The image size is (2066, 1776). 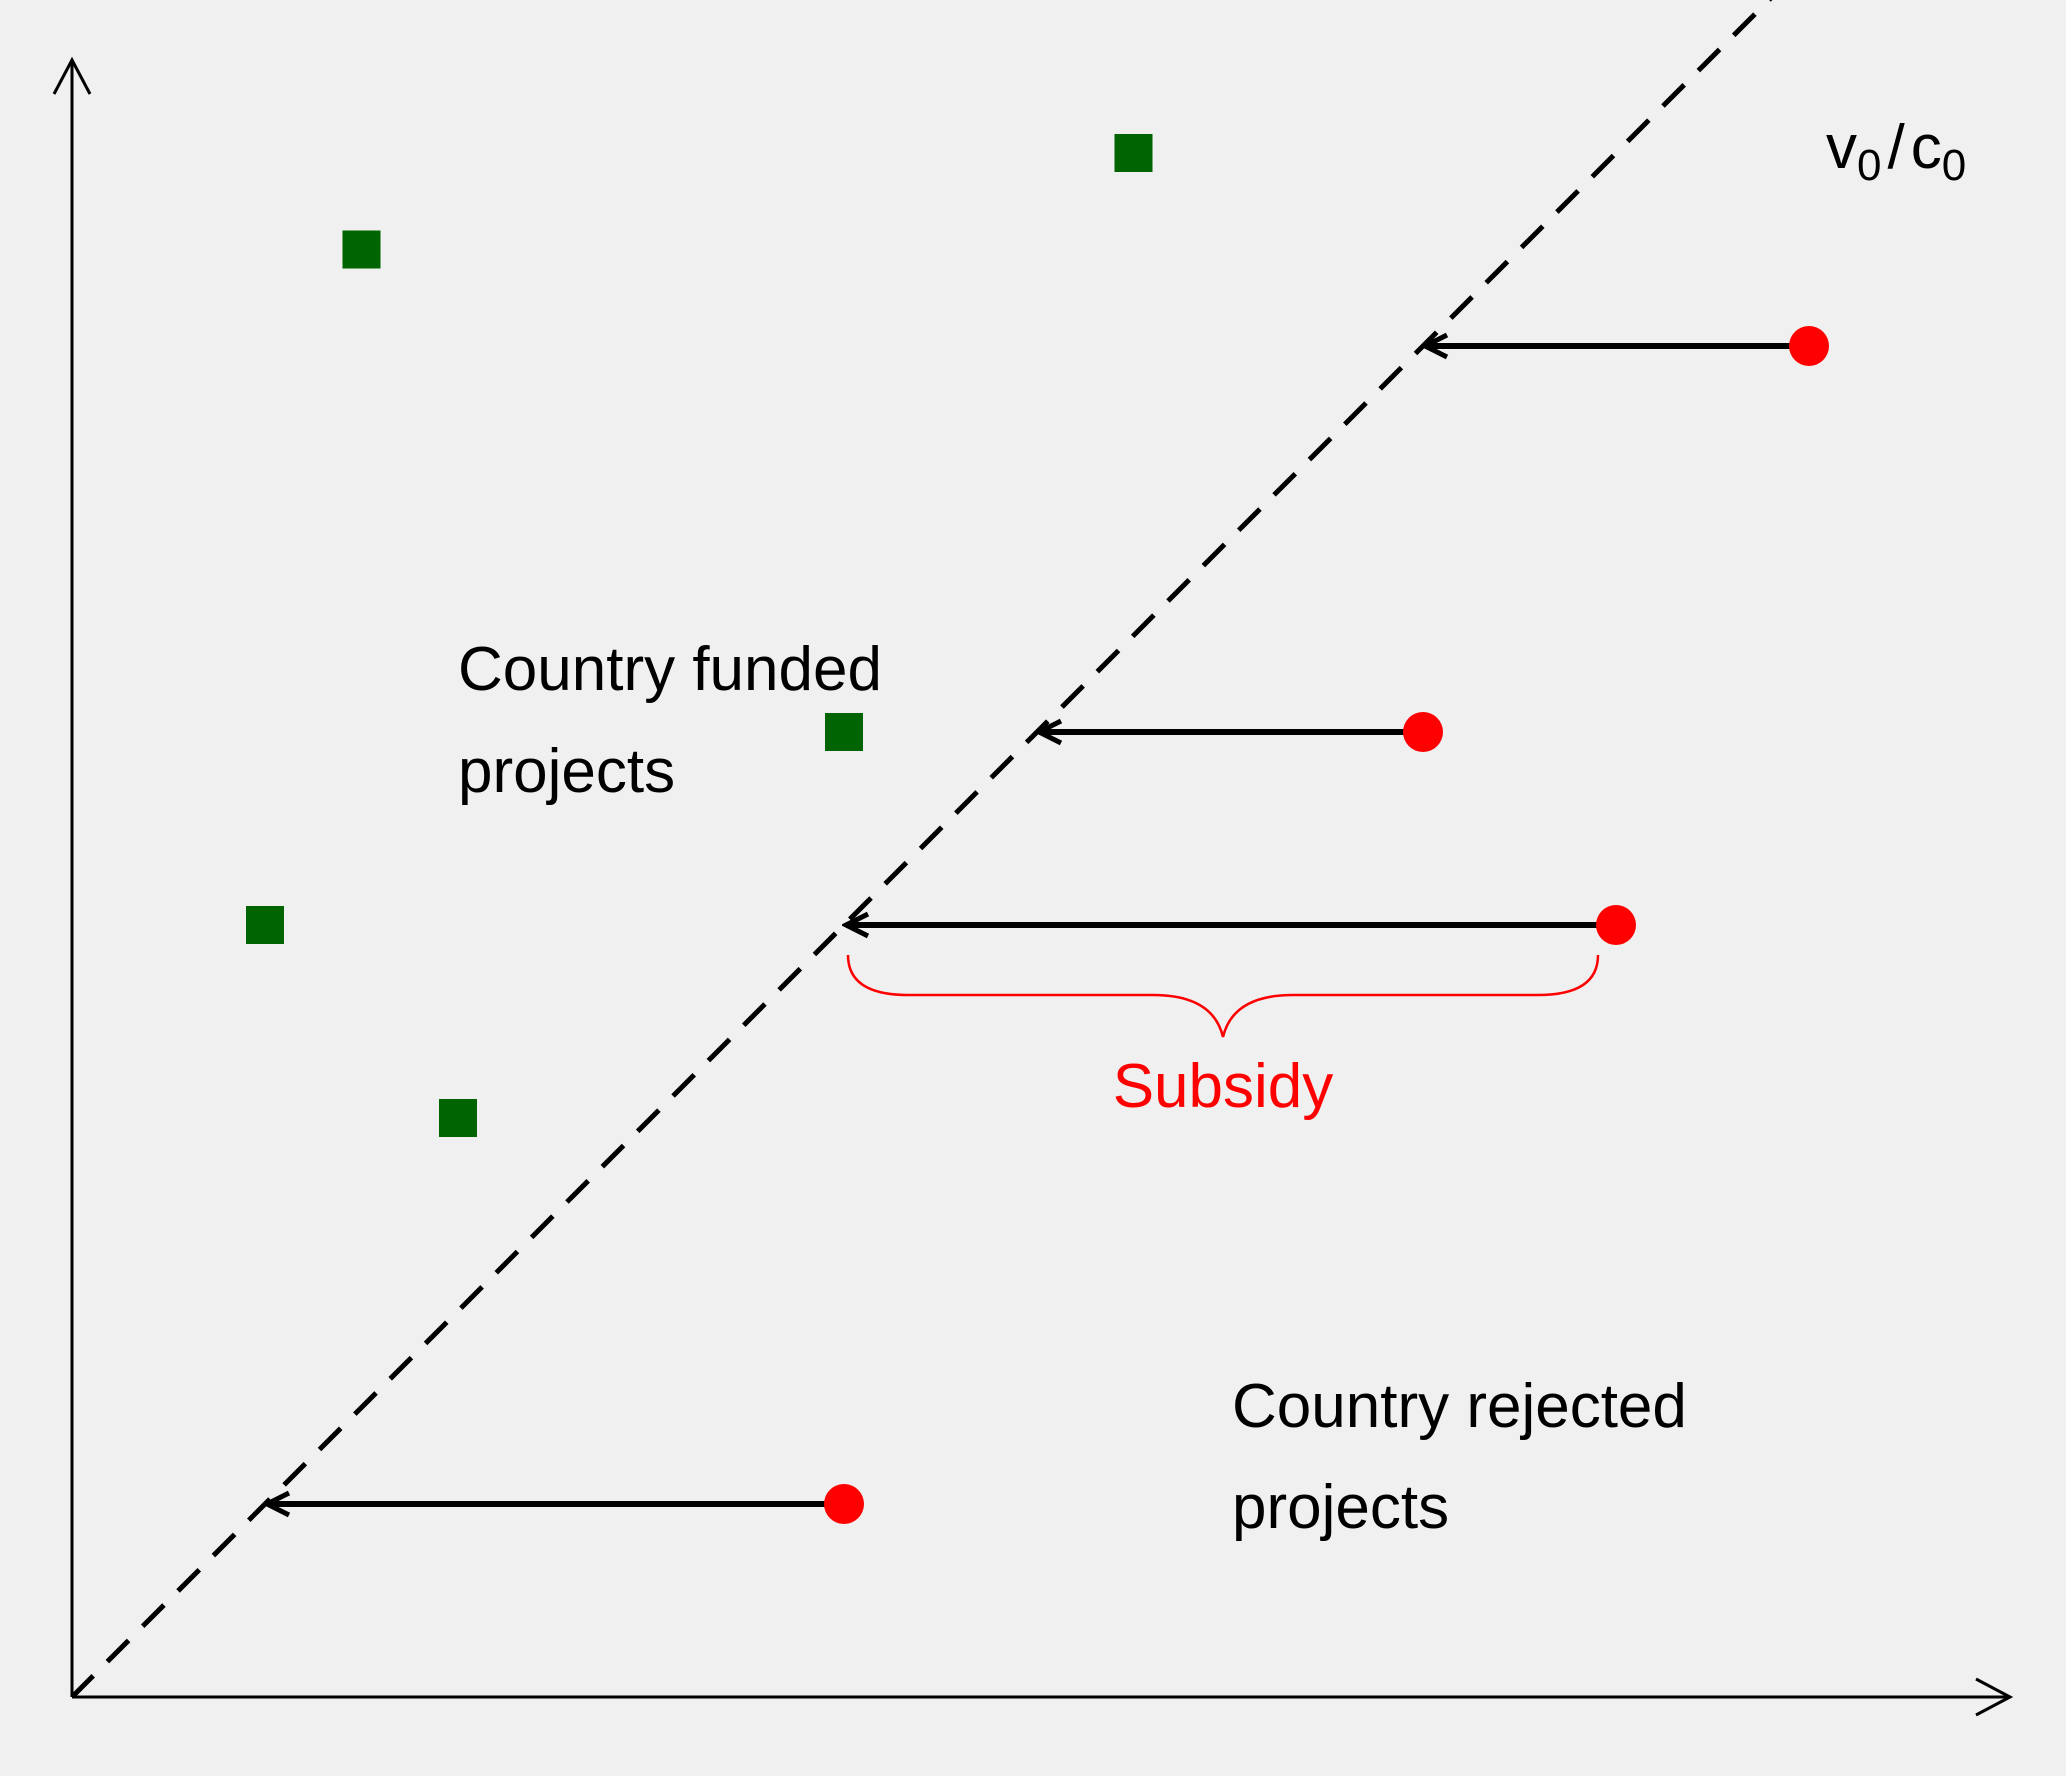 I want to click on diagonal-label-c: c, so click(x=1926, y=147).